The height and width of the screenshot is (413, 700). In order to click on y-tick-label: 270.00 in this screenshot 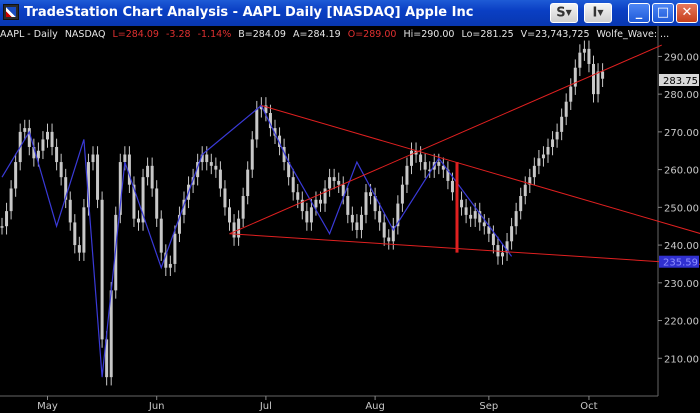, I will do `click(681, 133)`.